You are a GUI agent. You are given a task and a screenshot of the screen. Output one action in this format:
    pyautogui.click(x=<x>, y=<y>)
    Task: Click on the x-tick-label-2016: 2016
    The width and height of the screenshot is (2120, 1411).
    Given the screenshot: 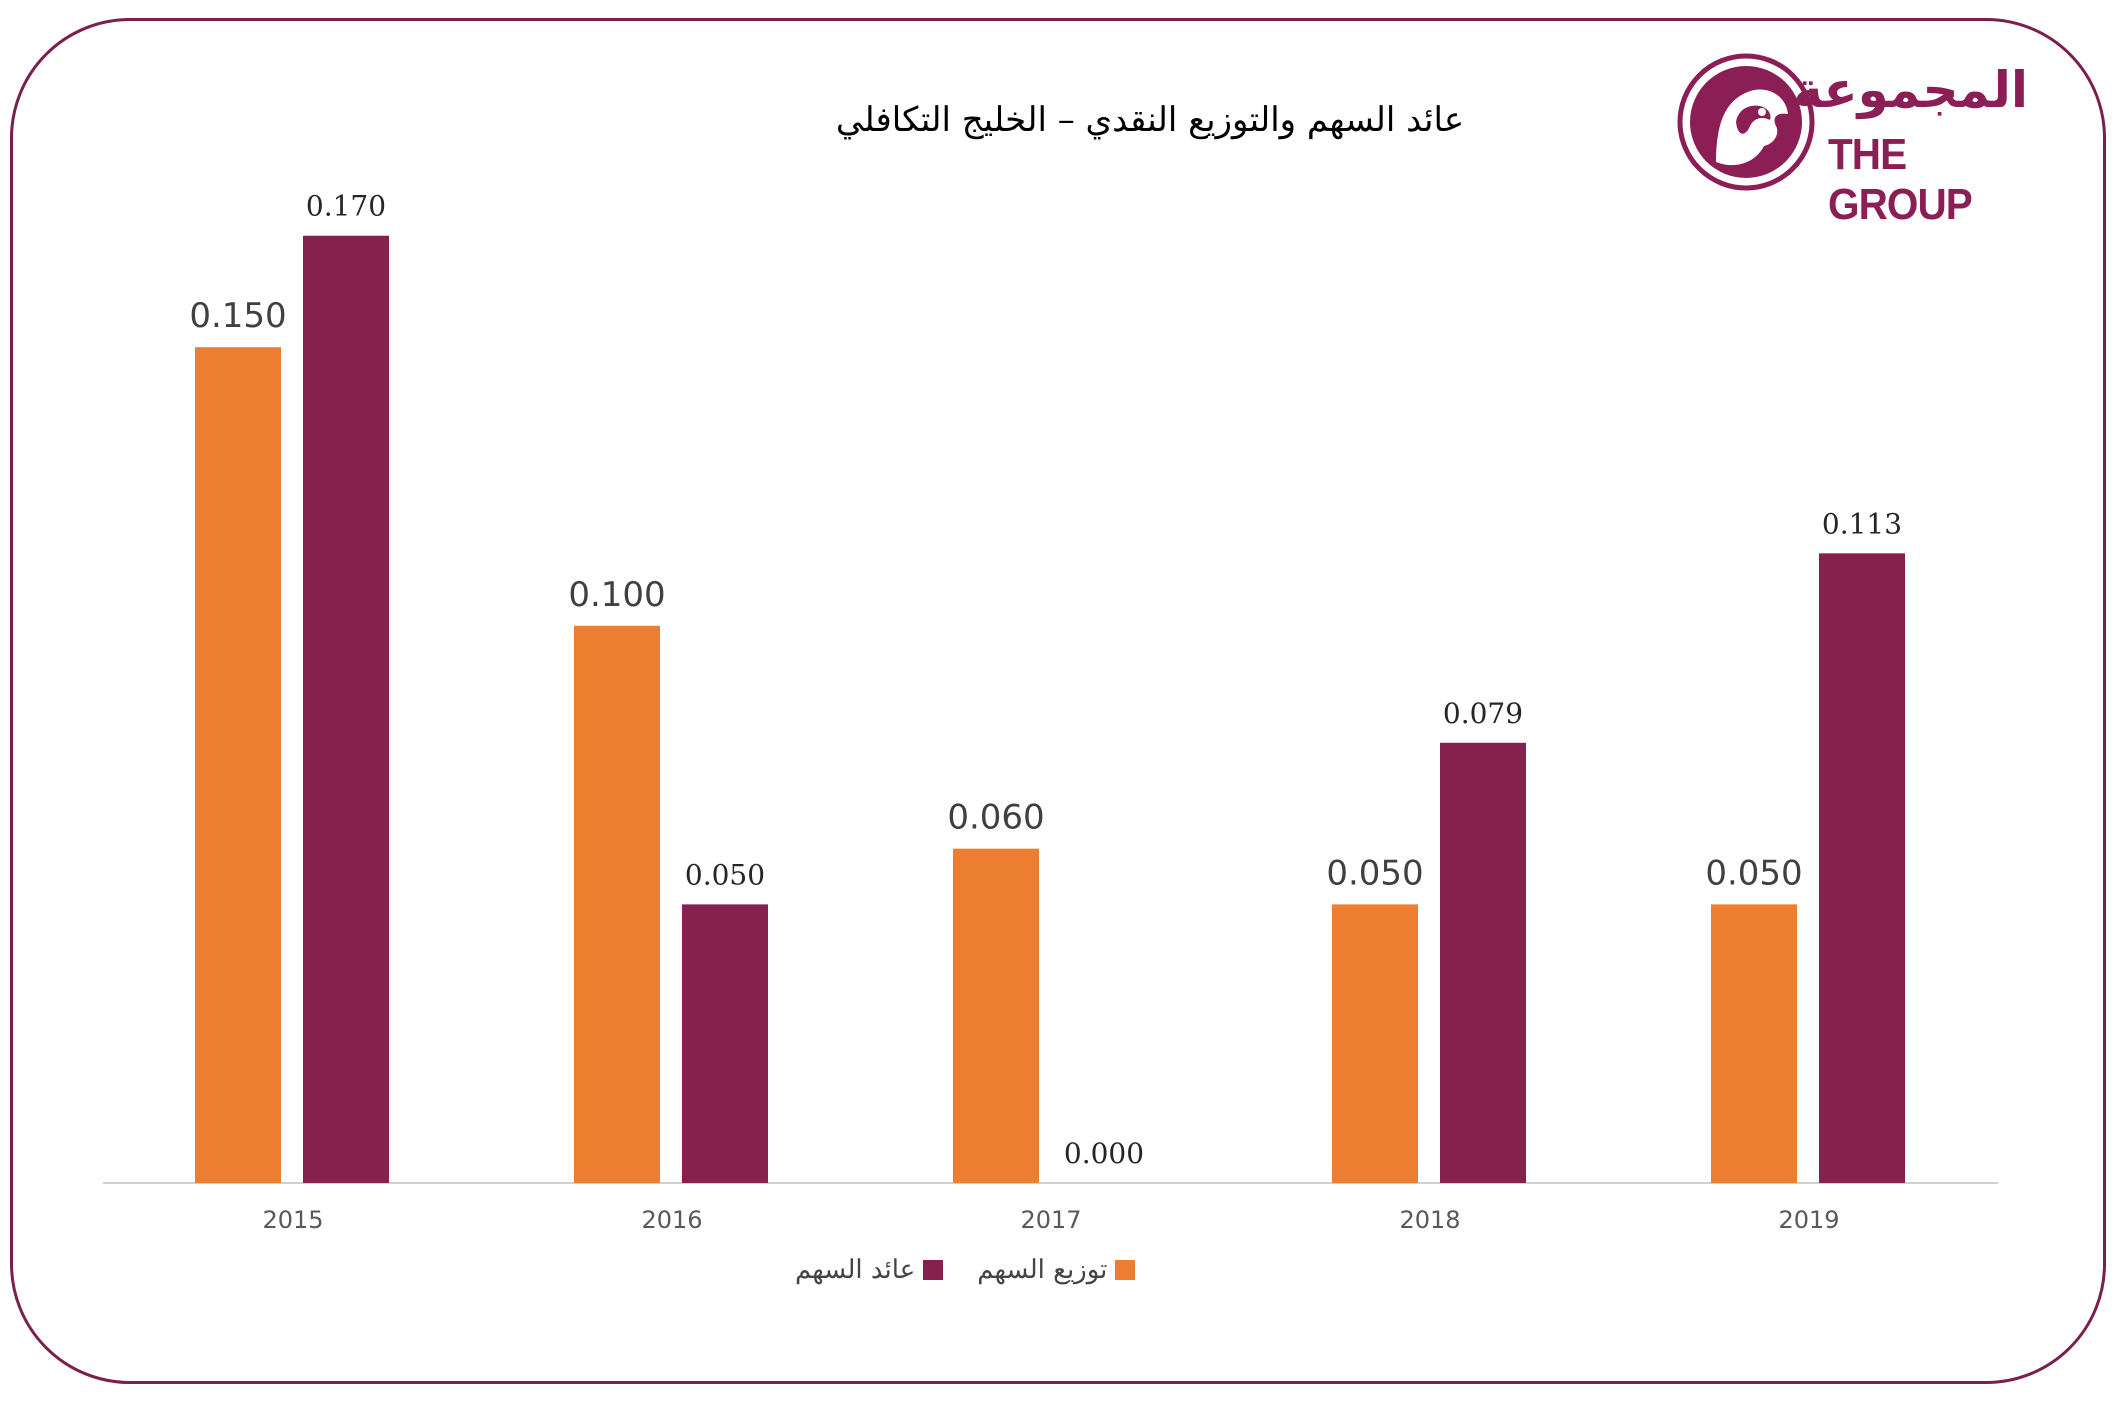 What is the action you would take?
    pyautogui.click(x=671, y=1220)
    